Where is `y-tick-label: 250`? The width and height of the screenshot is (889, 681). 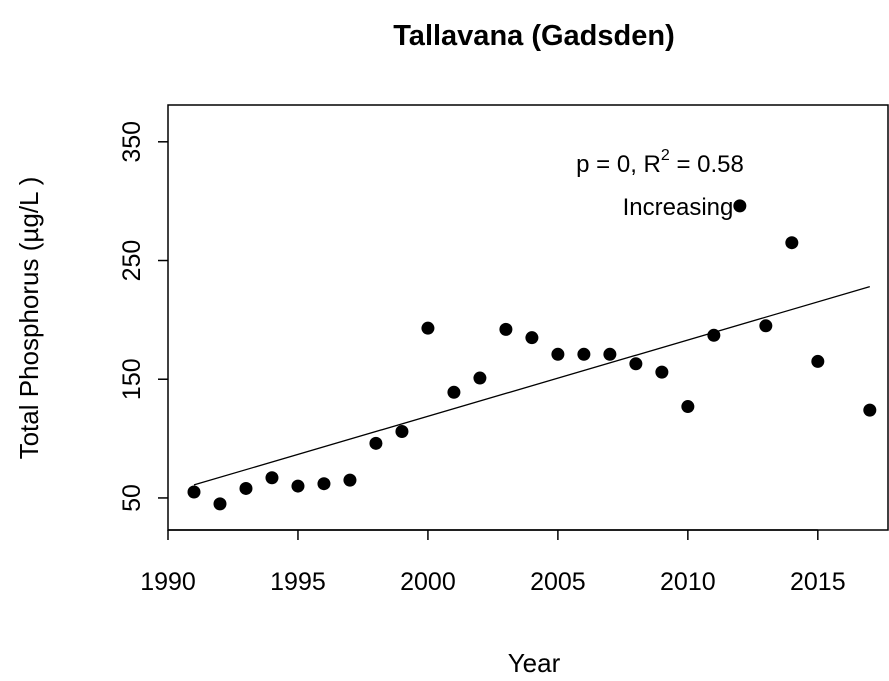
y-tick-label: 250 is located at coordinates (132, 261).